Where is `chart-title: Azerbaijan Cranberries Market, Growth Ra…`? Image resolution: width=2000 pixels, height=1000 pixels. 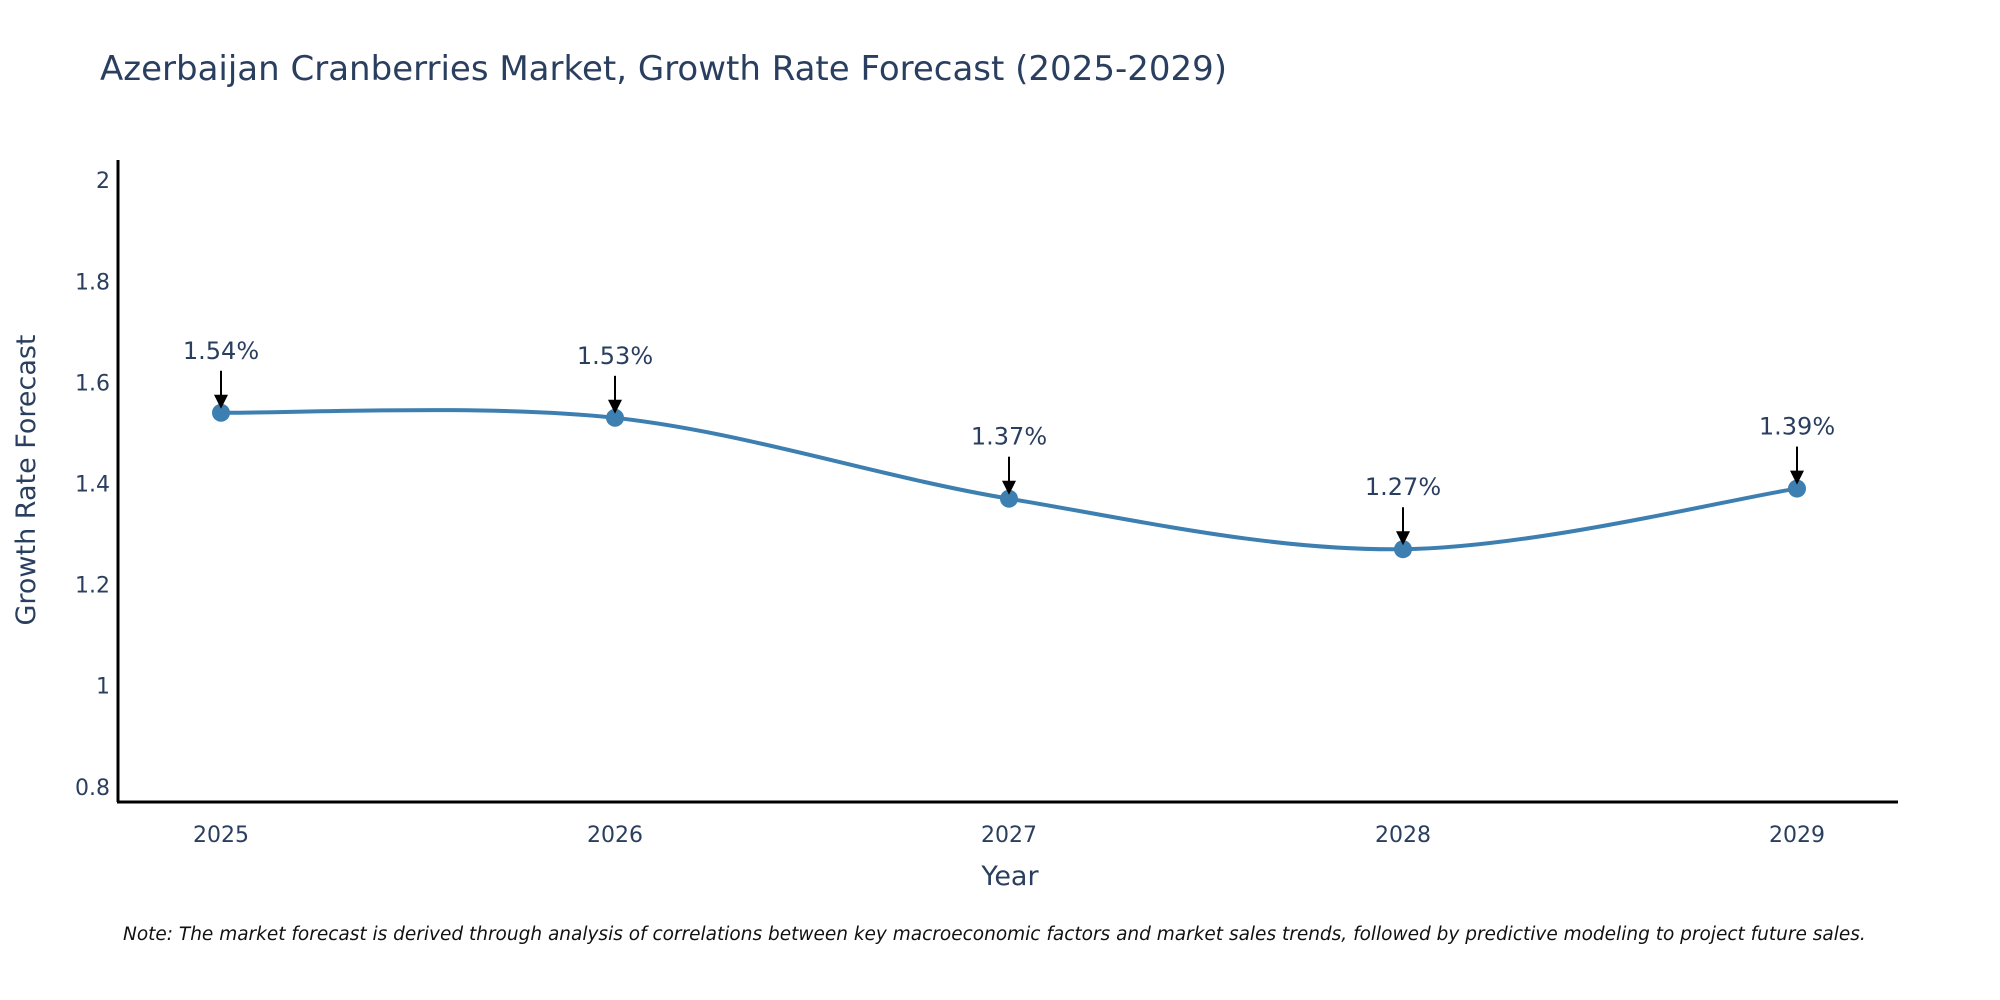
chart-title: Azerbaijan Cranberries Market, Growth Ra… is located at coordinates (663, 69).